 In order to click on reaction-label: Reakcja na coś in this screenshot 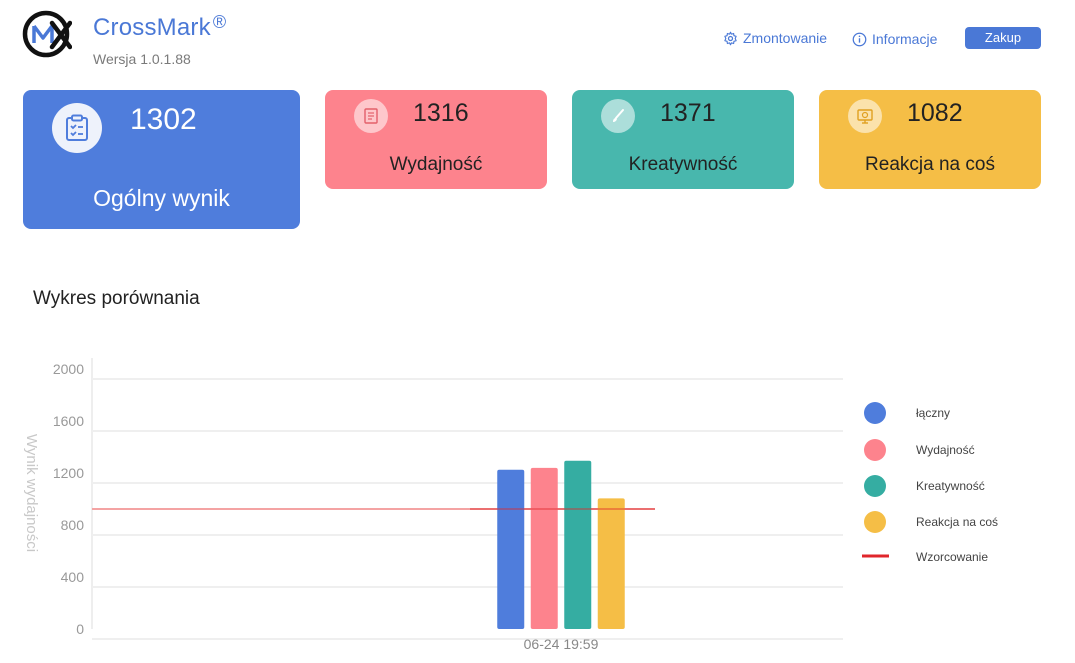, I will do `click(930, 164)`.